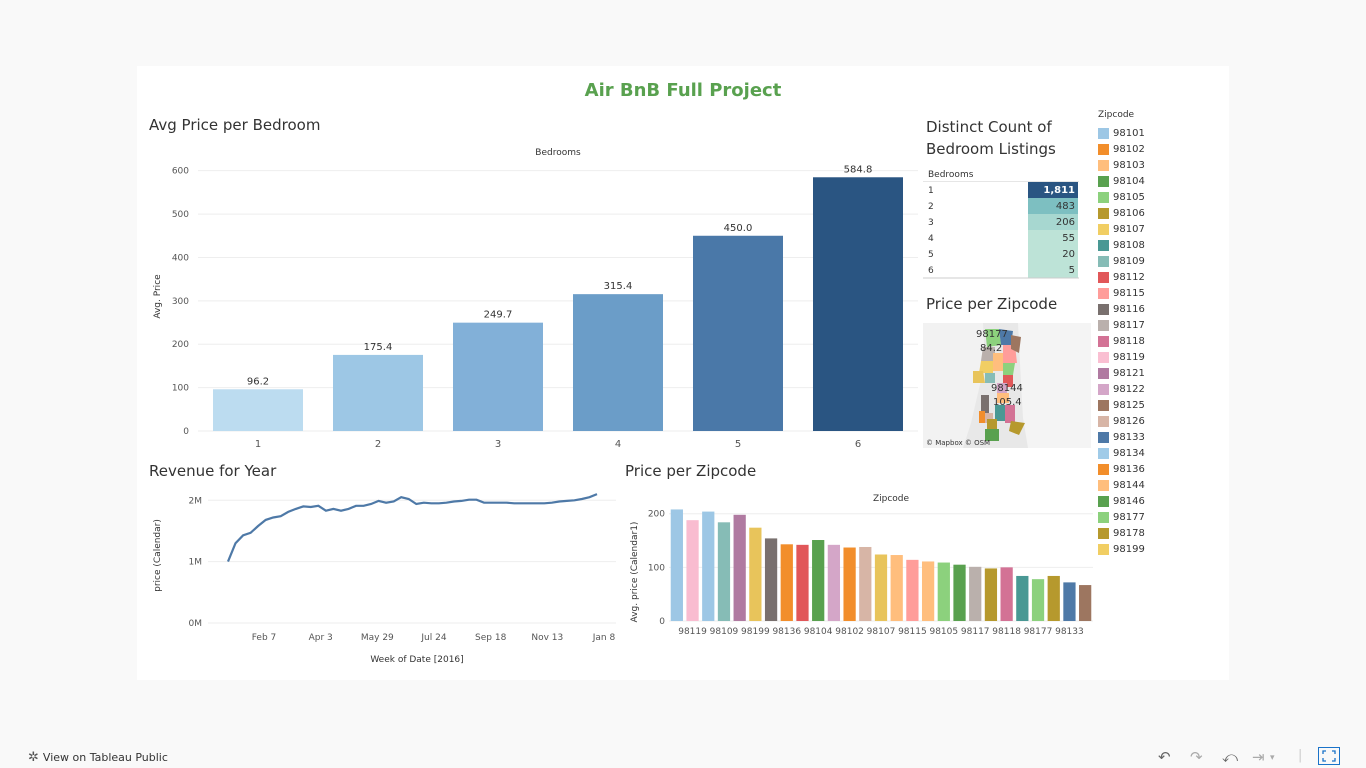 The height and width of the screenshot is (768, 1366). Describe the element at coordinates (1068, 254) in the screenshot. I see `table-cell-value: 20` at that location.